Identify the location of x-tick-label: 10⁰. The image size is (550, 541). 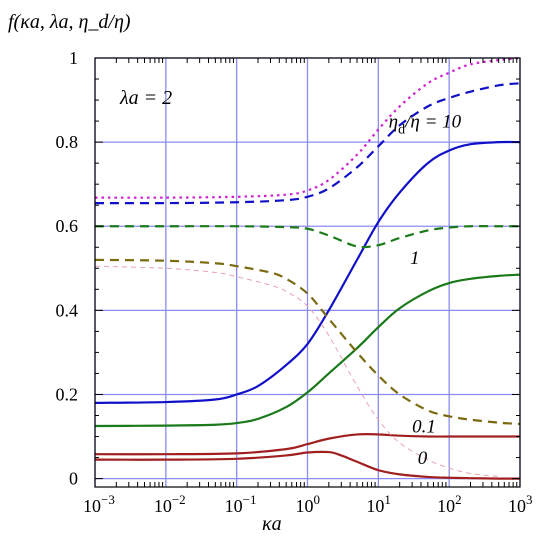
(308, 504).